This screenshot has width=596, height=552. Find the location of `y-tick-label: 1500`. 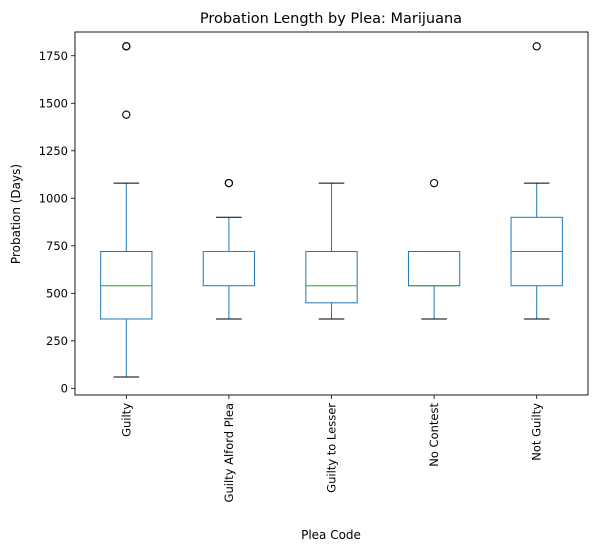

y-tick-label: 1500 is located at coordinates (53, 103).